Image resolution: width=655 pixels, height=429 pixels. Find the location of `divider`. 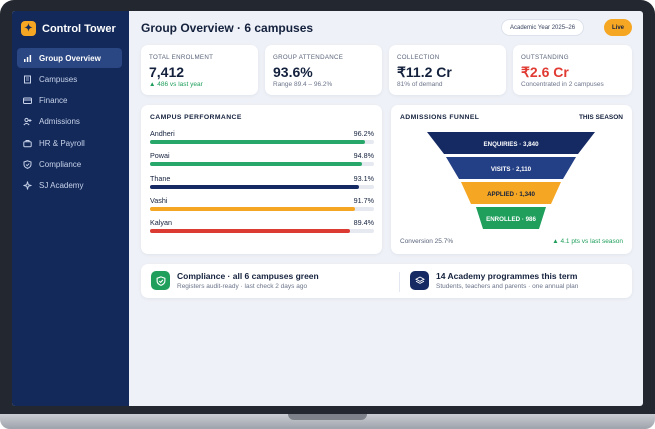

divider is located at coordinates (399, 282).